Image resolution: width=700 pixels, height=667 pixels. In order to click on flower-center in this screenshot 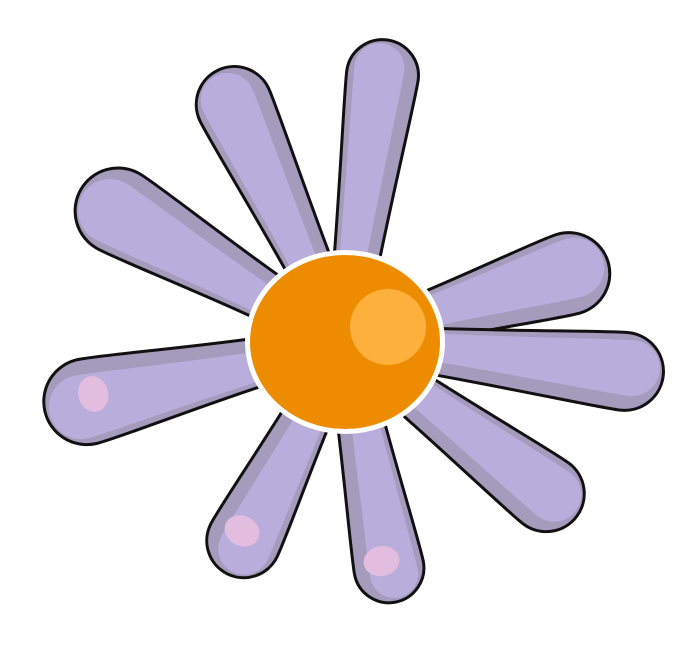, I will do `click(345, 342)`.